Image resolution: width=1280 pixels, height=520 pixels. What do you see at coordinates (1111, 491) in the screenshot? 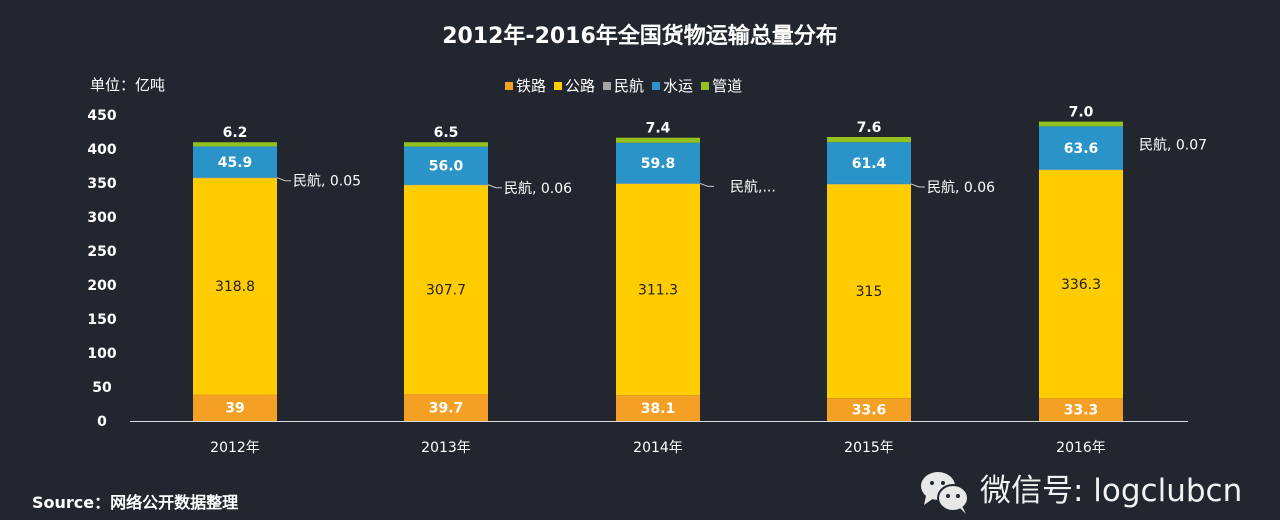
I see `watermark-text: 微信号: logclubcn` at bounding box center [1111, 491].